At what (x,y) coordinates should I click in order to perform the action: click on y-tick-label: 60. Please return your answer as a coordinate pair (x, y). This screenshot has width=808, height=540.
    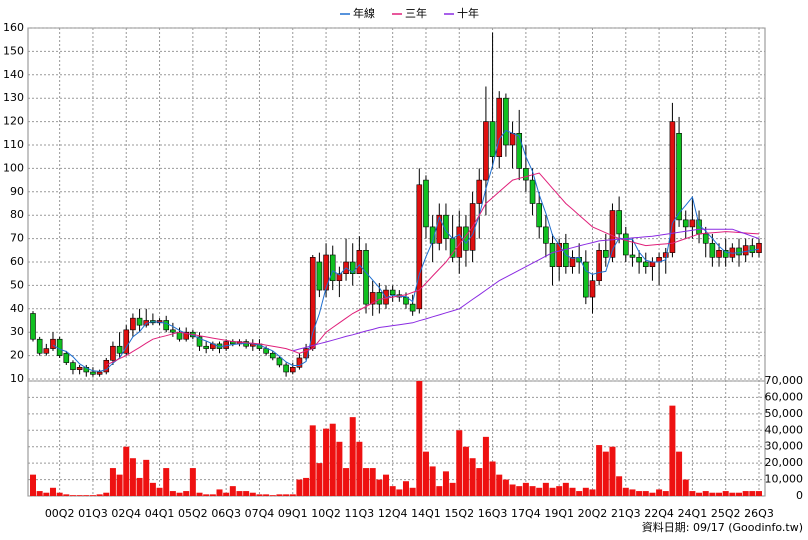
    Looking at the image, I should click on (17, 261).